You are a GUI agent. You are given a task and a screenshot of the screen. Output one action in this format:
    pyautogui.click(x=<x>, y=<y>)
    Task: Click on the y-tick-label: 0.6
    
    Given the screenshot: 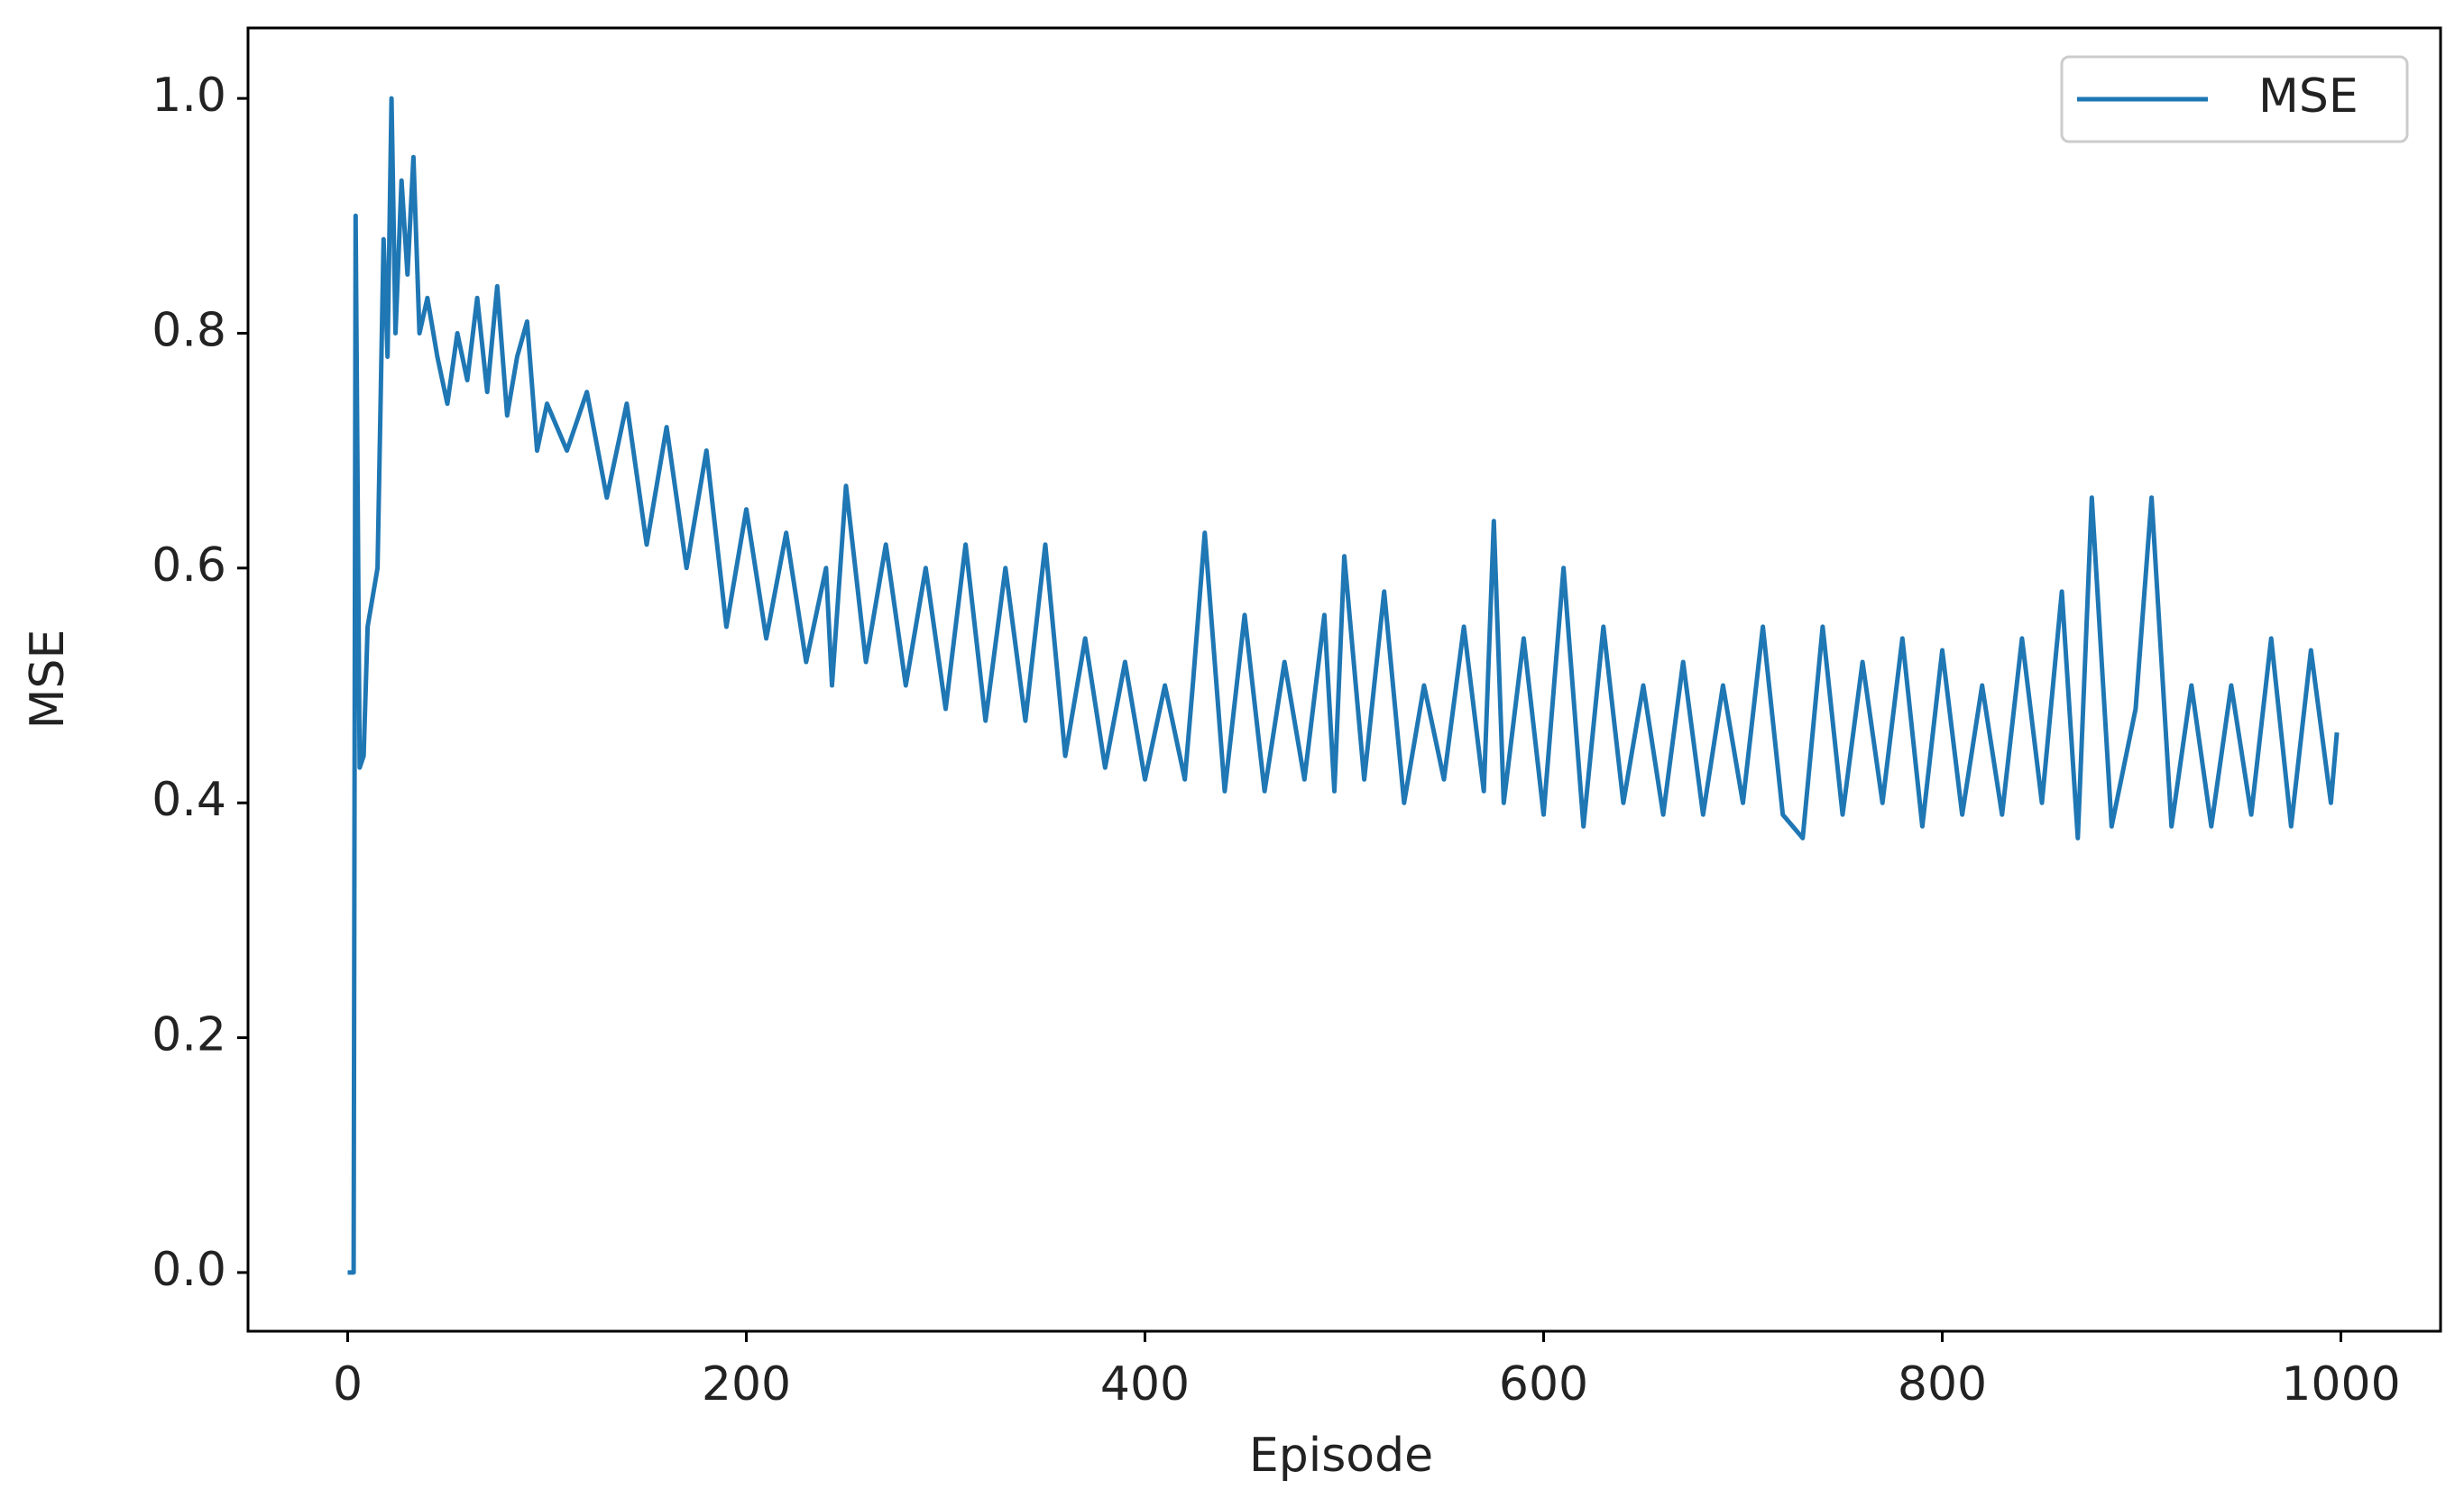 What is the action you would take?
    pyautogui.click(x=189, y=565)
    